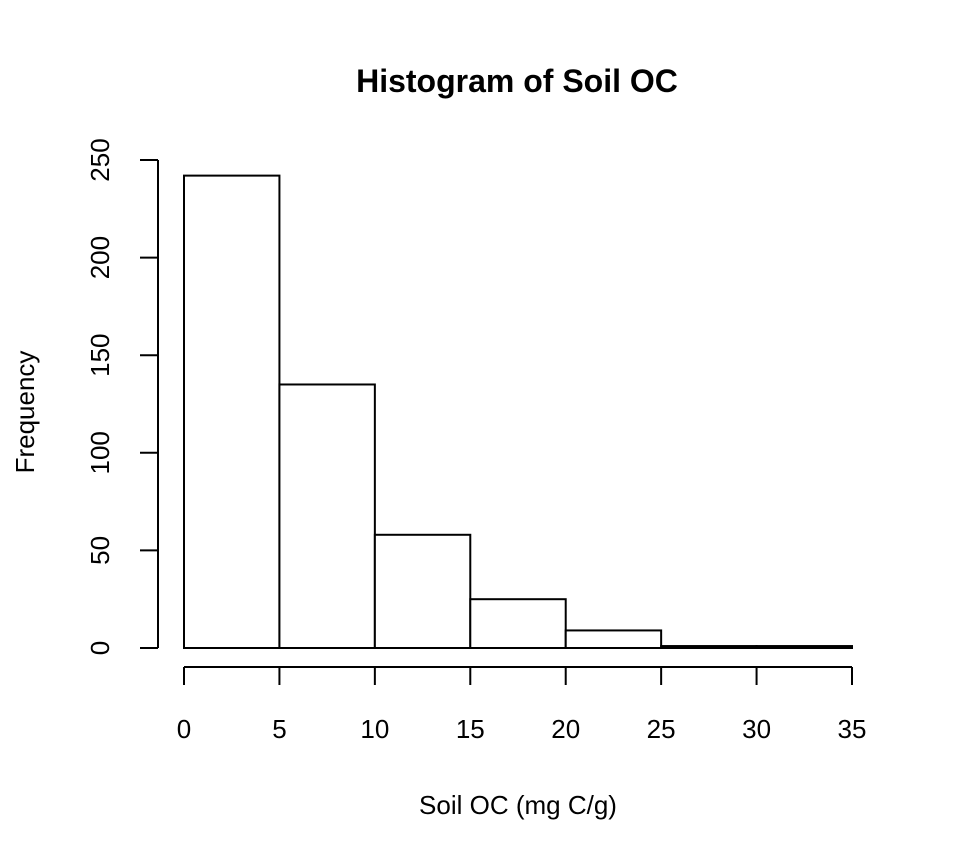 The width and height of the screenshot is (960, 864). What do you see at coordinates (100, 355) in the screenshot?
I see `y-tick-label-3: 150` at bounding box center [100, 355].